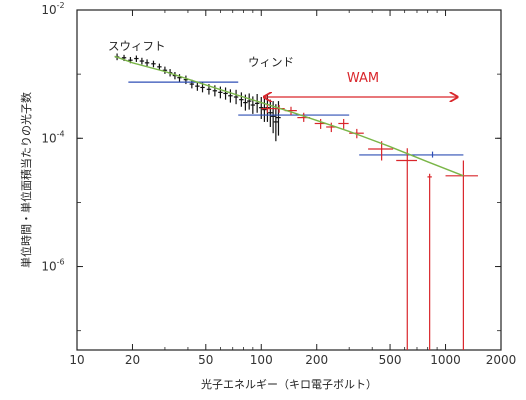  What do you see at coordinates (205, 360) in the screenshot?
I see `x-tick-label: 50` at bounding box center [205, 360].